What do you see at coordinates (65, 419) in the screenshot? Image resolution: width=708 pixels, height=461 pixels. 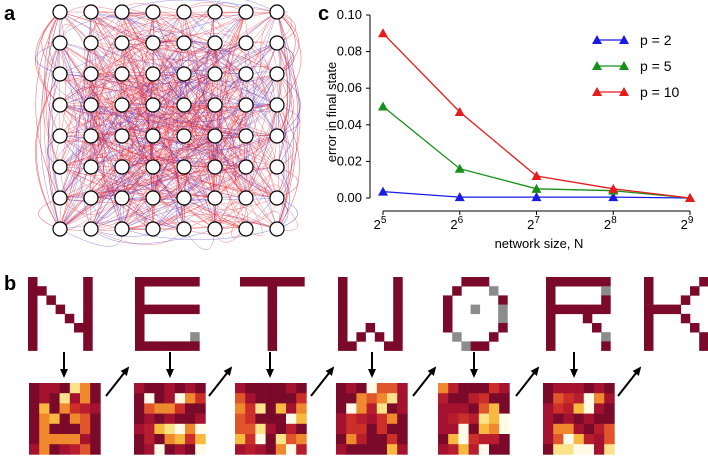 I see `noisy-state-N` at bounding box center [65, 419].